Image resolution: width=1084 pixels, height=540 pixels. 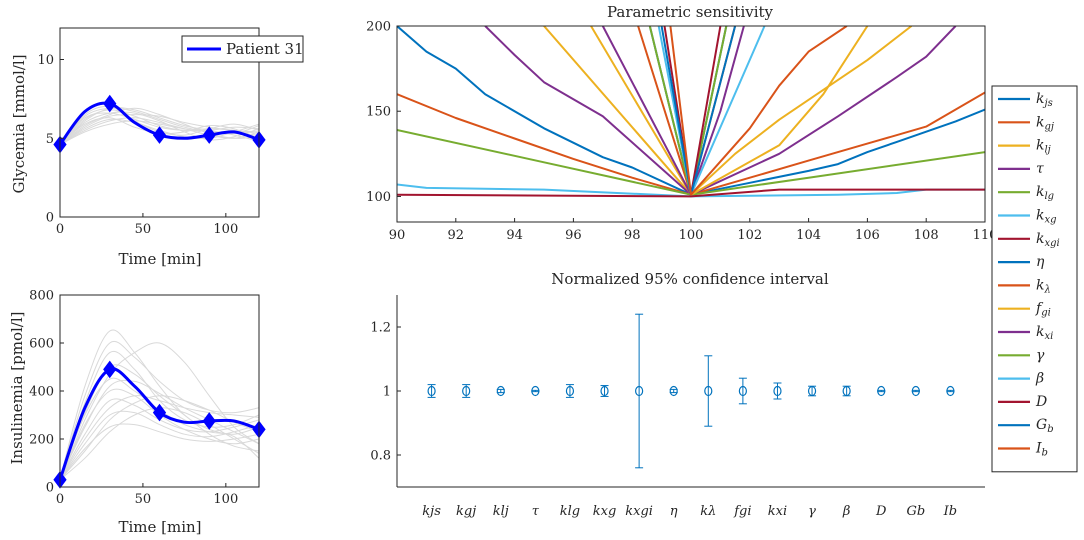 I want to click on legend-label-G_b: Gb, so click(x=1045, y=426).